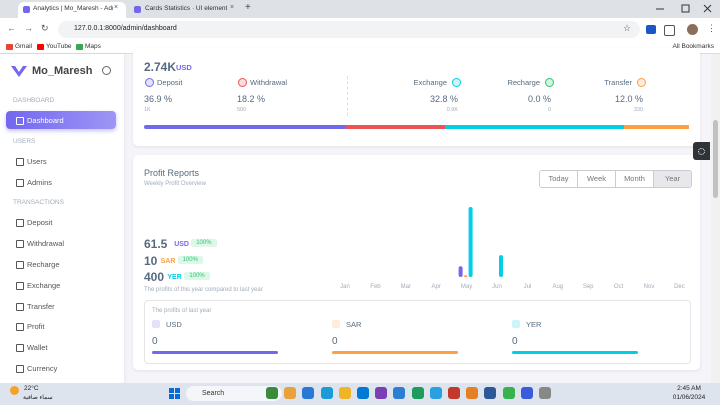  I want to click on currency-bar, so click(395, 352).